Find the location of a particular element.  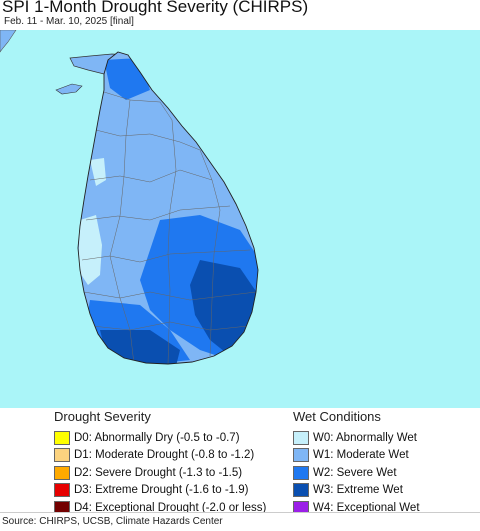

map-title: SPI 1-Month Drought Severity (CHIRPS) is located at coordinates (155, 8).